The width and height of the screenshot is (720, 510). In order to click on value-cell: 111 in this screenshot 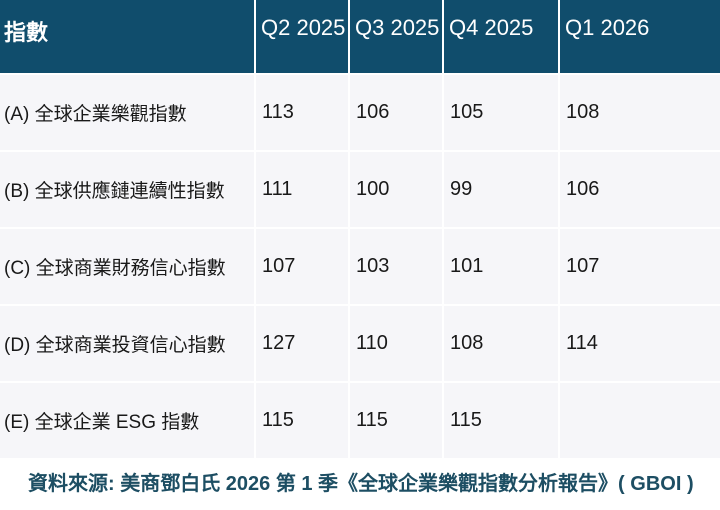, I will do `click(302, 189)`.